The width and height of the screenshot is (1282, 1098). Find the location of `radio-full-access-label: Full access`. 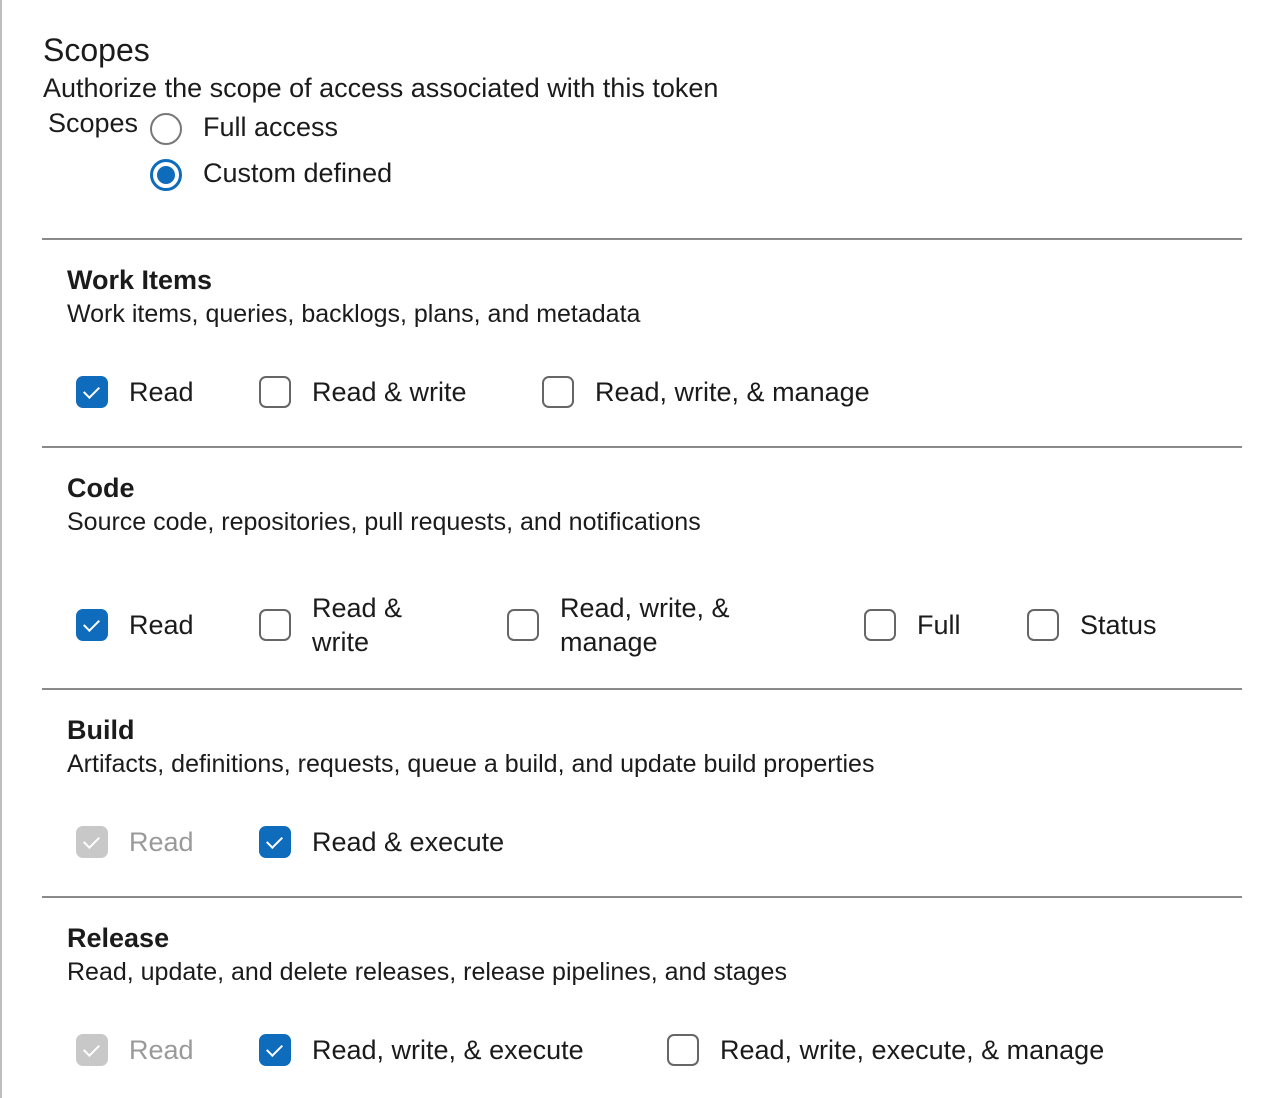

radio-full-access-label: Full access is located at coordinates (271, 127).